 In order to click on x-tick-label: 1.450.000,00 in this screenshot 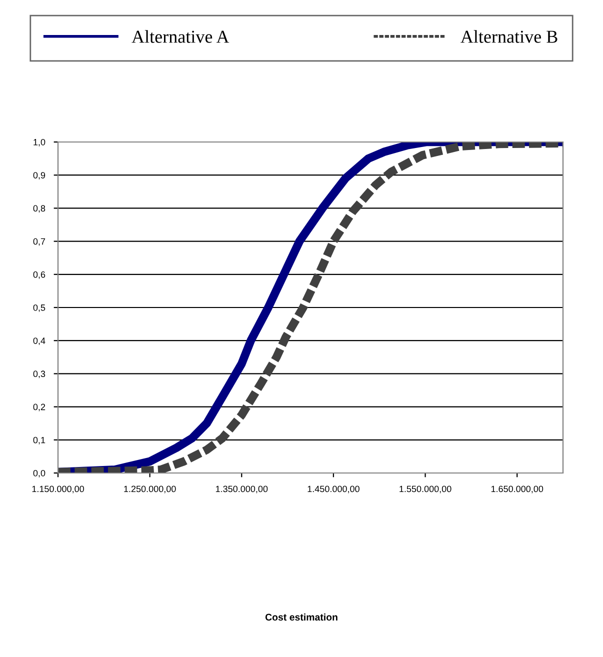, I will do `click(334, 490)`.